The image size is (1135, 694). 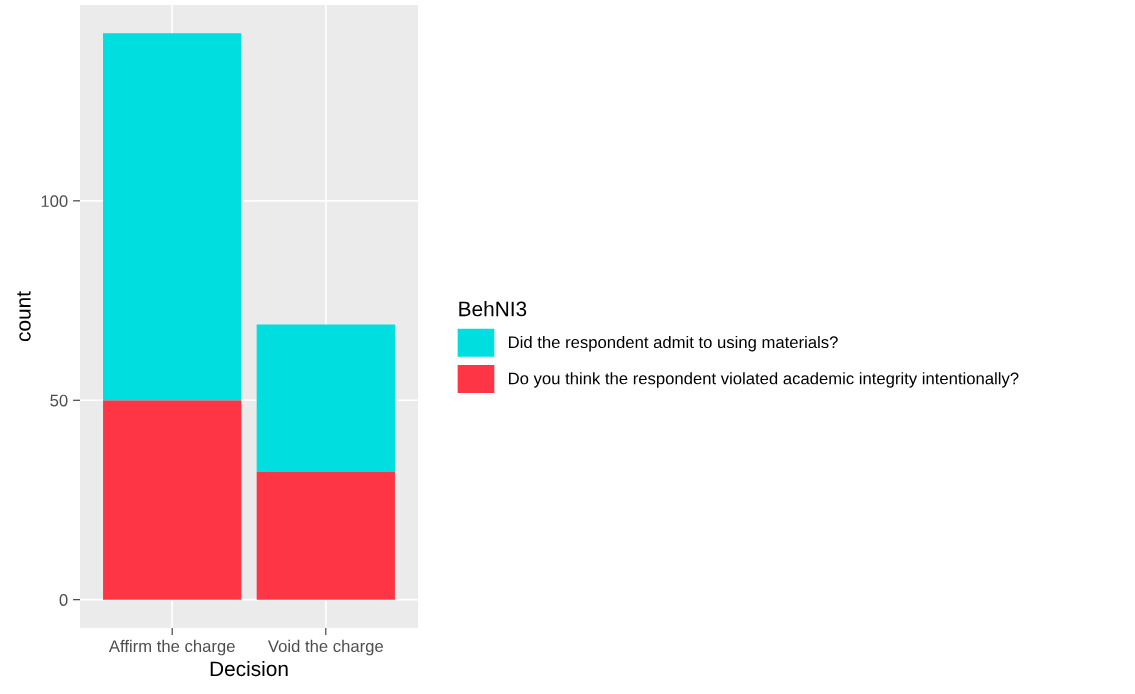 What do you see at coordinates (54, 201) in the screenshot?
I see `y-tick-label: 100` at bounding box center [54, 201].